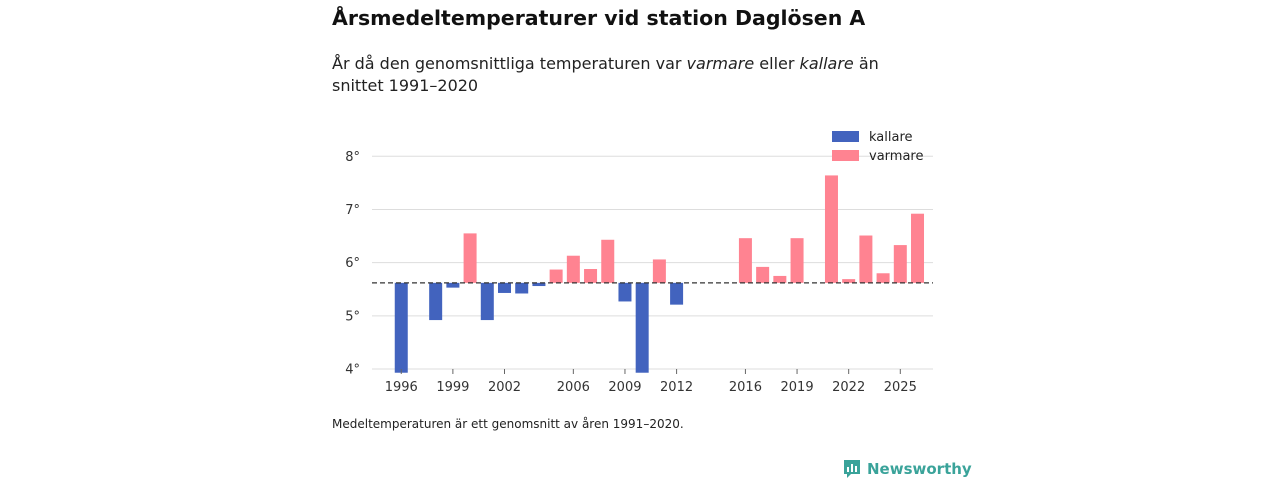 The width and height of the screenshot is (1280, 480). What do you see at coordinates (470, 258) in the screenshot?
I see `bar-2000` at bounding box center [470, 258].